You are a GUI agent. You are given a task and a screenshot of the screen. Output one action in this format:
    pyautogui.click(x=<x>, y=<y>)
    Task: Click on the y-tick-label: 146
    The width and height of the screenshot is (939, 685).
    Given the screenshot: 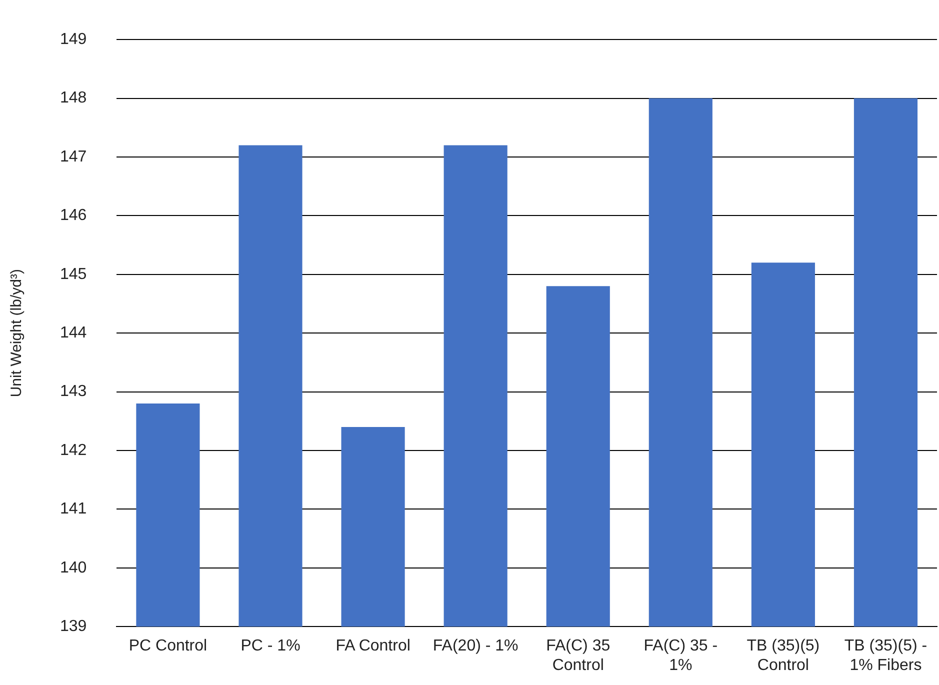 What is the action you would take?
    pyautogui.click(x=73, y=215)
    